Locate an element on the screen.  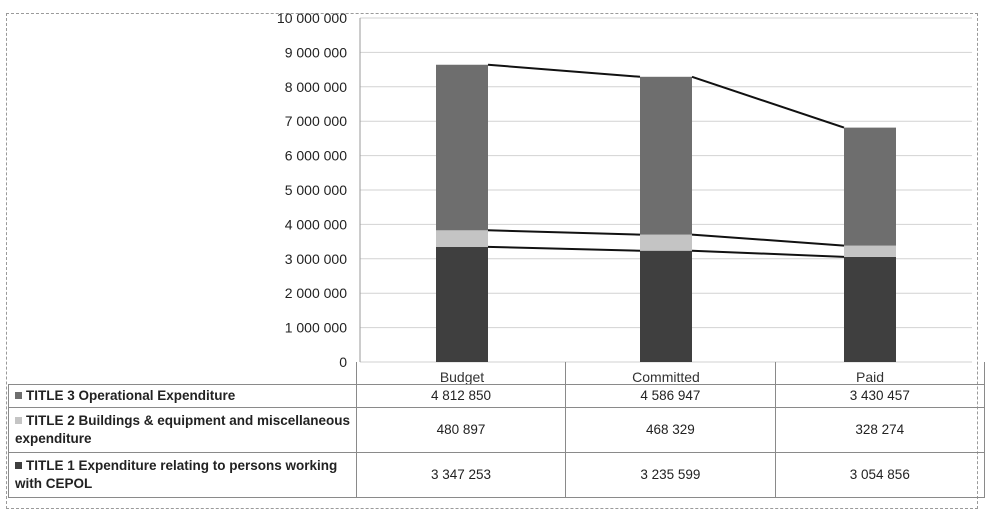
value-cell: 480 897 is located at coordinates (461, 429).